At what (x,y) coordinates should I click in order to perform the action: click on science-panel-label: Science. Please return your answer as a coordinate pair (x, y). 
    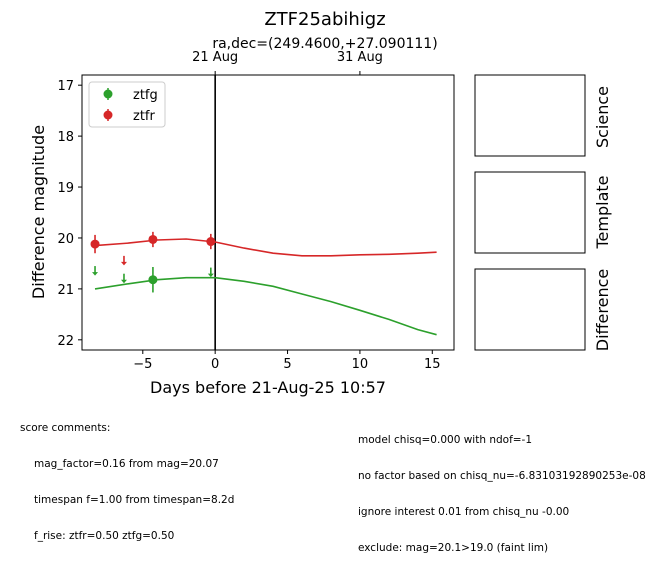
    Looking at the image, I should click on (602, 117).